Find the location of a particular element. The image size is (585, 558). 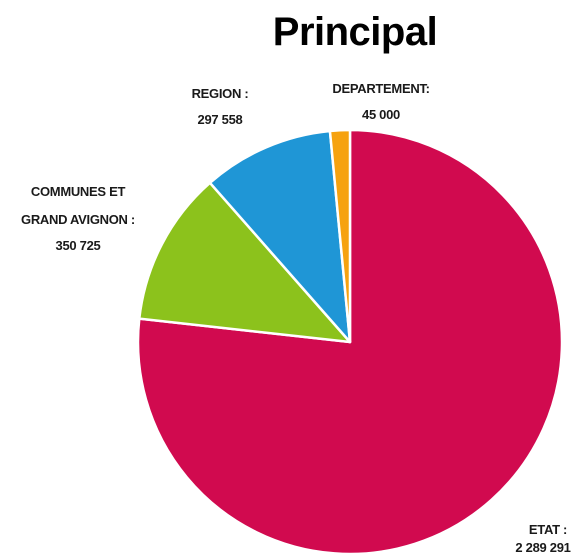

chart-title: Principal is located at coordinates (355, 32).